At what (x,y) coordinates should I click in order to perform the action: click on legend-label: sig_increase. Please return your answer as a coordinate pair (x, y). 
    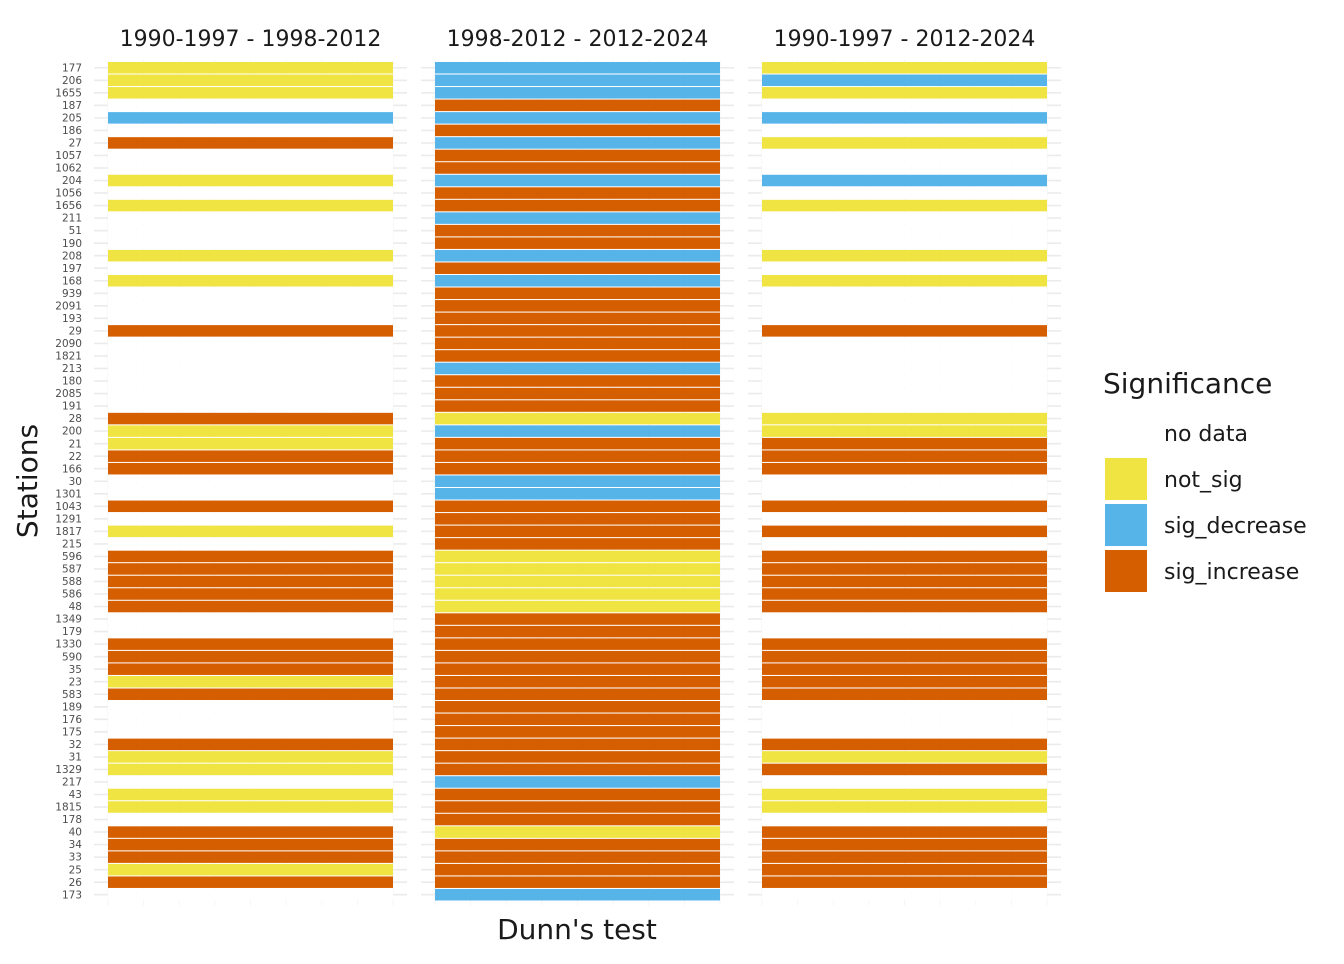
    Looking at the image, I should click on (1231, 572).